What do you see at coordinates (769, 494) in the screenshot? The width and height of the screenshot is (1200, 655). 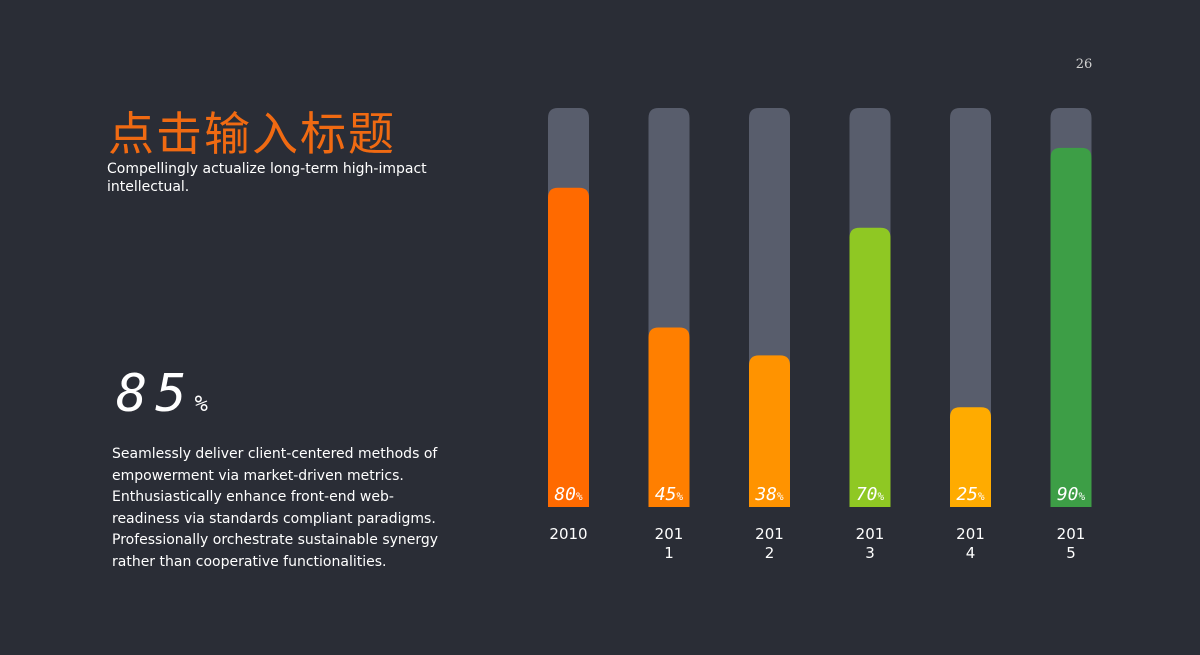 I see `bar-value-label: 38%` at bounding box center [769, 494].